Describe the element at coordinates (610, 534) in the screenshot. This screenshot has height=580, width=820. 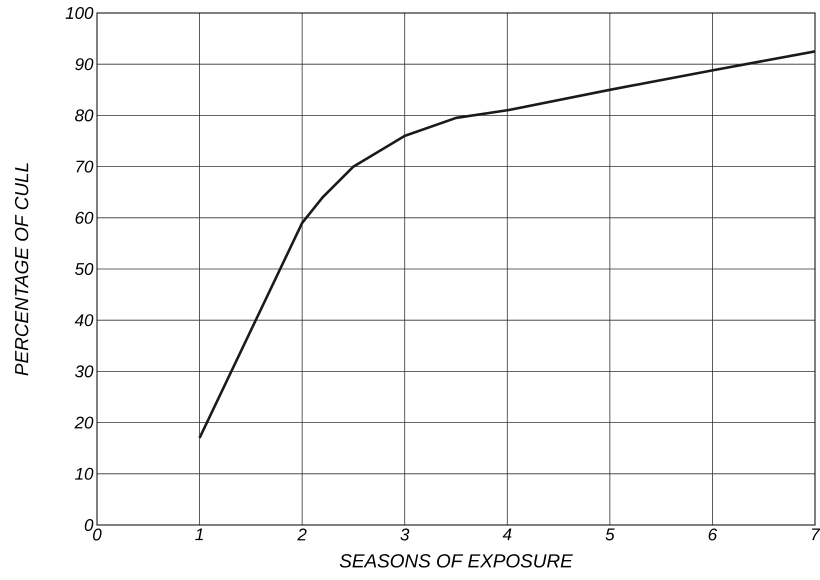
I see `x-tick-label: 5` at that location.